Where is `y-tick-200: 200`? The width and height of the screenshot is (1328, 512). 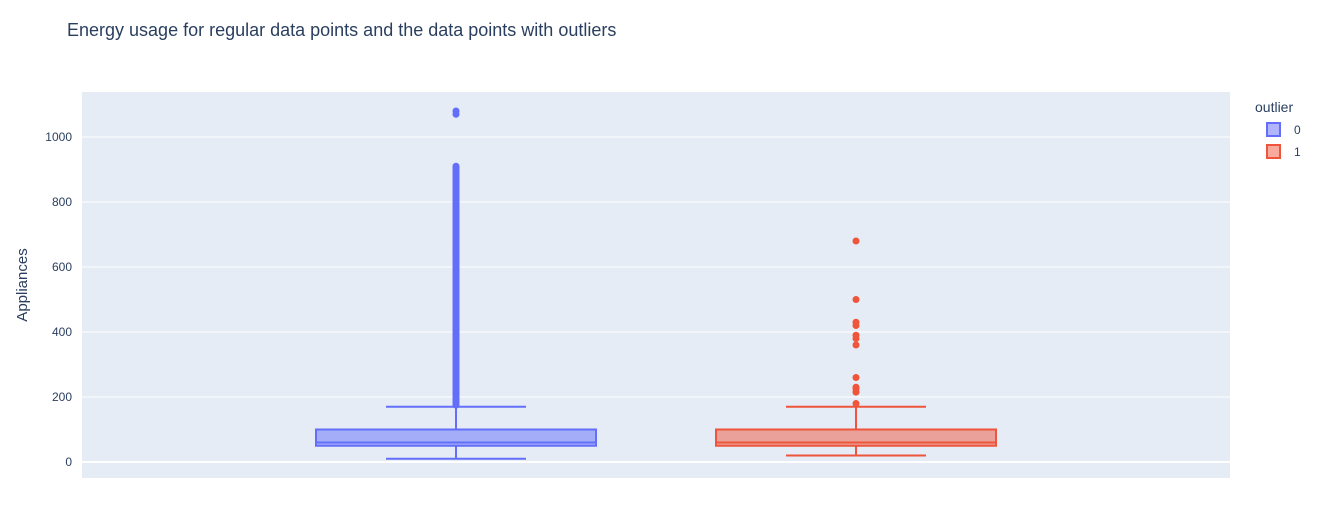
y-tick-200: 200 is located at coordinates (62, 397).